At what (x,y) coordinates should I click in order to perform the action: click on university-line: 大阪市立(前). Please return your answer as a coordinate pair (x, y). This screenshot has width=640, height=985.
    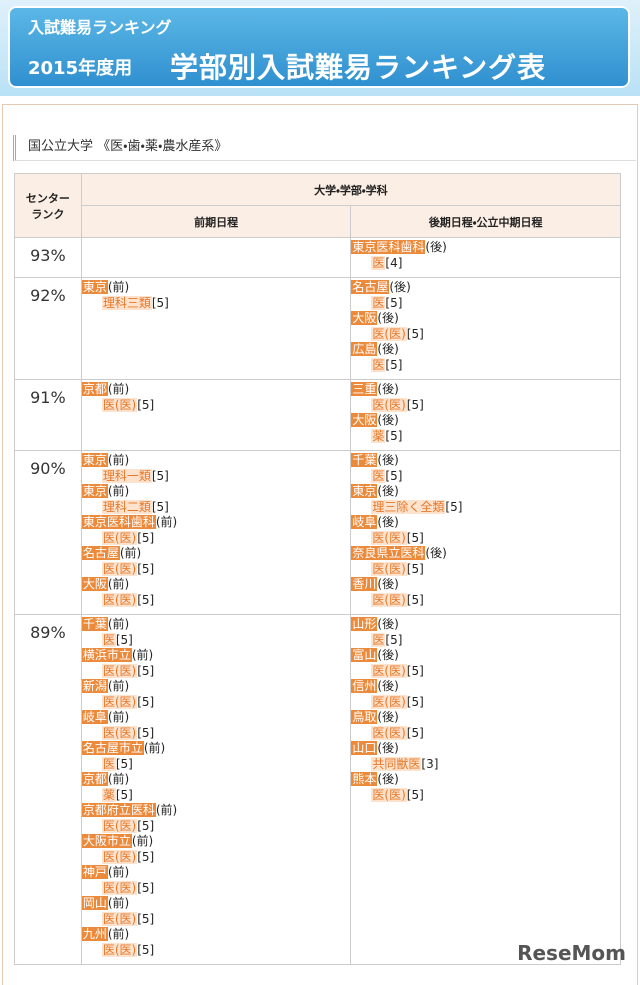
    Looking at the image, I should click on (216, 842).